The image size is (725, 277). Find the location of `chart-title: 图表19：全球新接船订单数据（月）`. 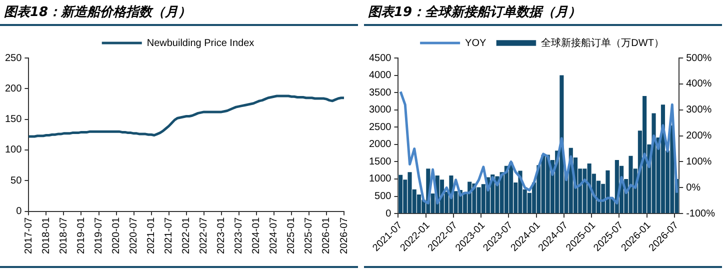

chart-title: 图表19：全球新接船订单数据（月） is located at coordinates (543, 13).